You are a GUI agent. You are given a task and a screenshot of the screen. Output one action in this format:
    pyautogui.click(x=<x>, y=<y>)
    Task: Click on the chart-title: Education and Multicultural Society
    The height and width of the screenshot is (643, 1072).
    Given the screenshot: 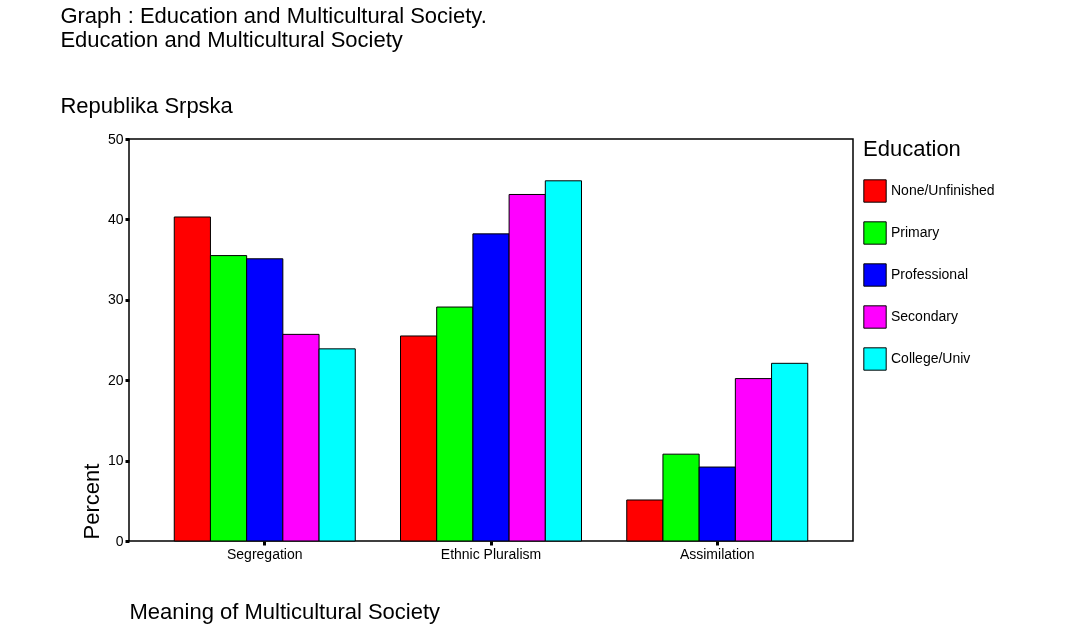 What is the action you would take?
    pyautogui.click(x=231, y=39)
    